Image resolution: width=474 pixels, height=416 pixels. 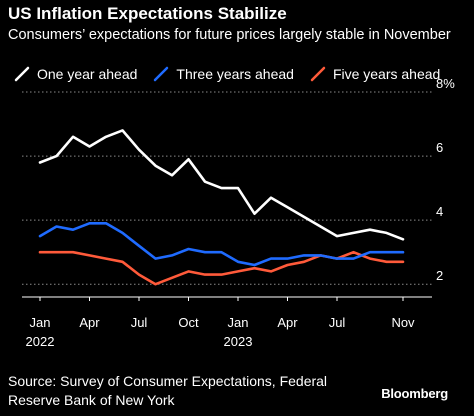 What do you see at coordinates (414, 393) in the screenshot?
I see `bloomberg-logo: Bloomberg` at bounding box center [414, 393].